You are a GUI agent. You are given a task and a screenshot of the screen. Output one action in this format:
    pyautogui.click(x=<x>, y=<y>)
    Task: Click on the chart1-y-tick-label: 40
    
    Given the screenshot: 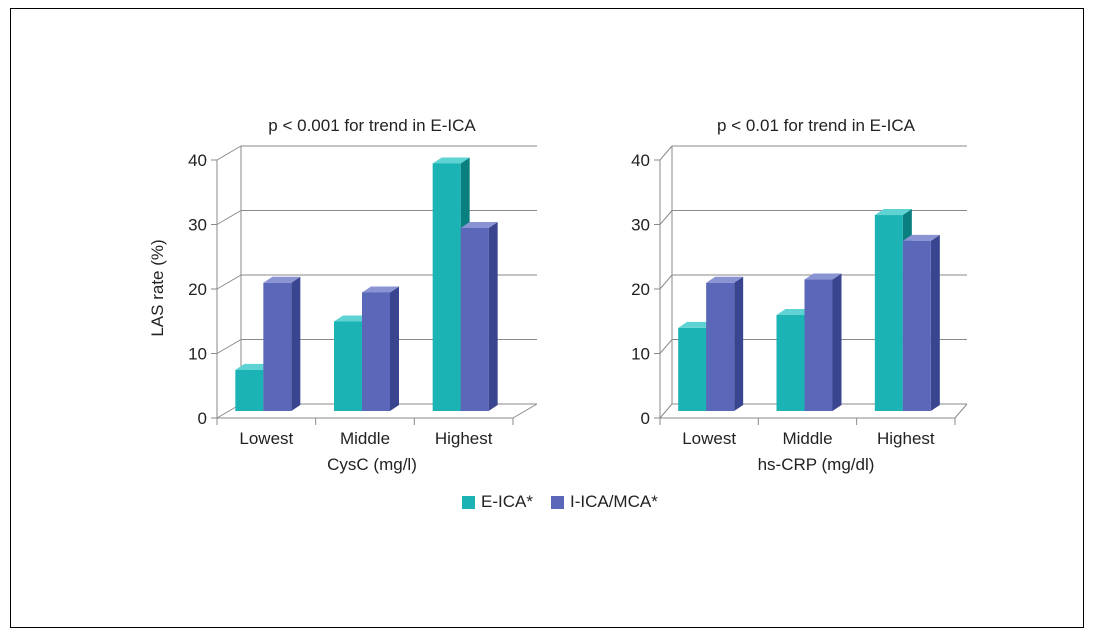 What is the action you would take?
    pyautogui.click(x=197, y=160)
    